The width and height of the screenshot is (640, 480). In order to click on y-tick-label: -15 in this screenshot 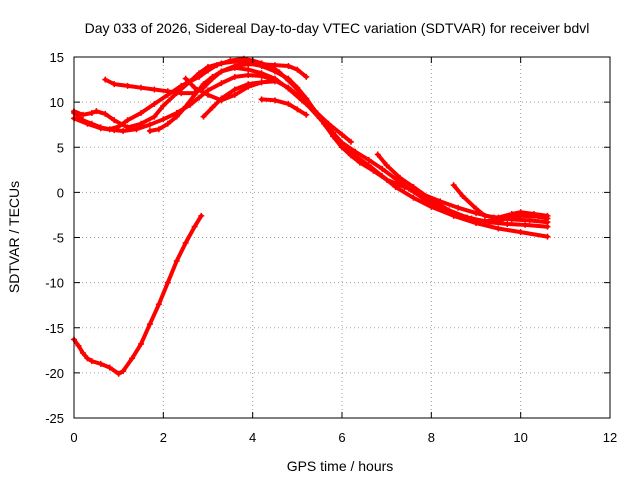, I will do `click(54, 328)`.